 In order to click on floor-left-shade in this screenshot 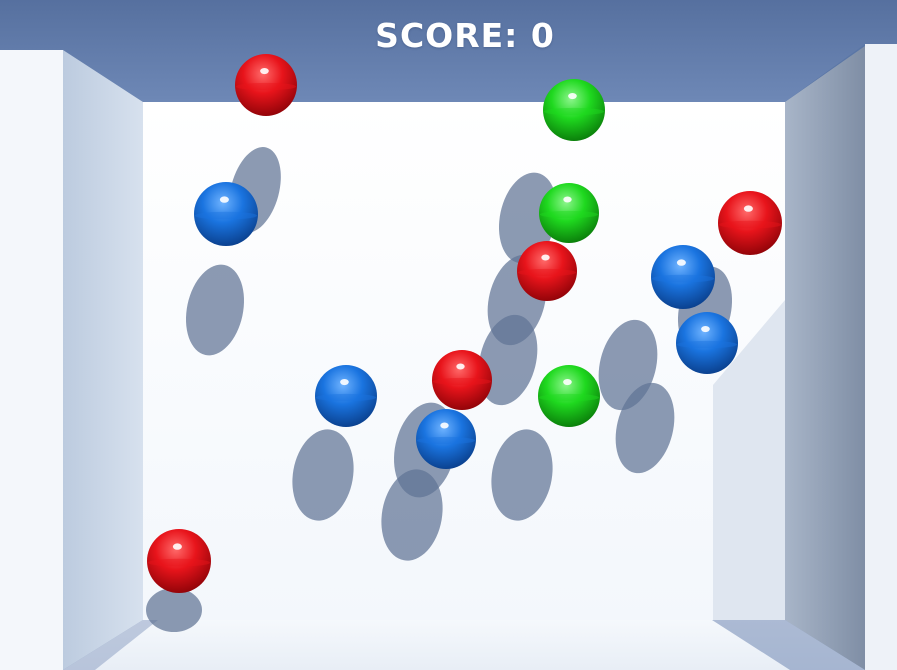, I will do `click(110, 645)`.